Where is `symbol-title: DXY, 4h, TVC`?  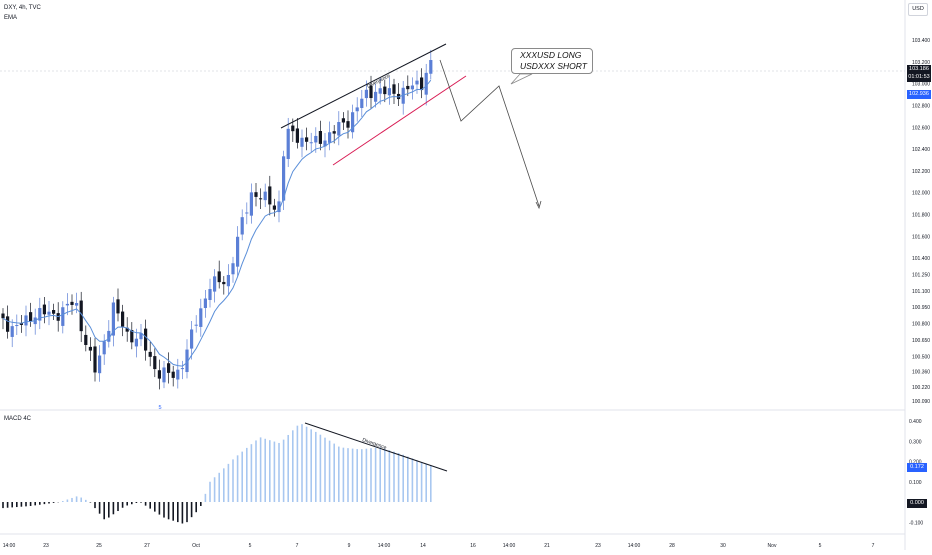 symbol-title: DXY, 4h, TVC is located at coordinates (22, 8).